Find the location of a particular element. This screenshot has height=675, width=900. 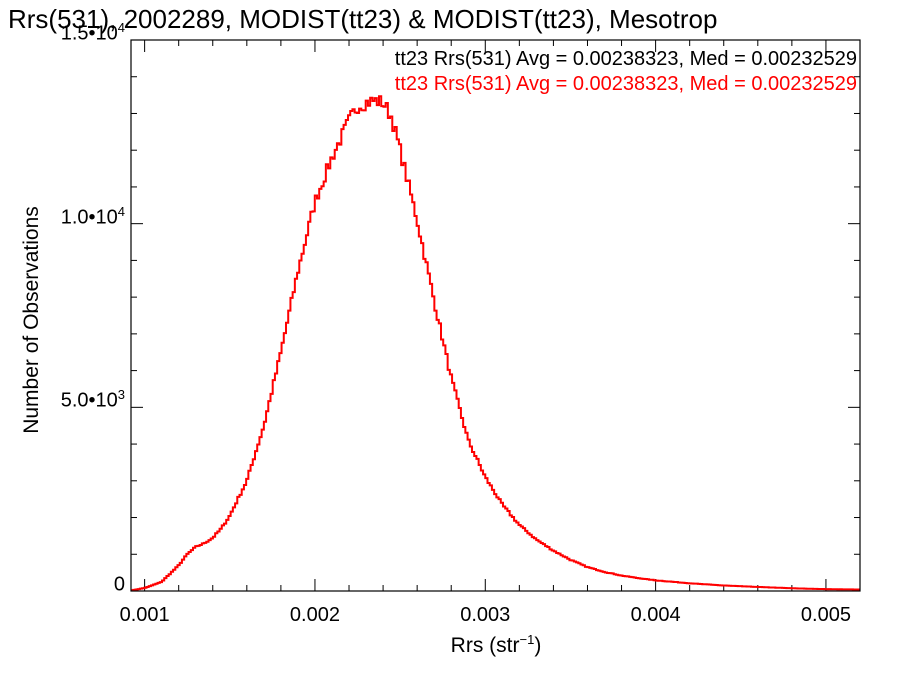

y-tick-label: 5.0•103 is located at coordinates (93, 400).